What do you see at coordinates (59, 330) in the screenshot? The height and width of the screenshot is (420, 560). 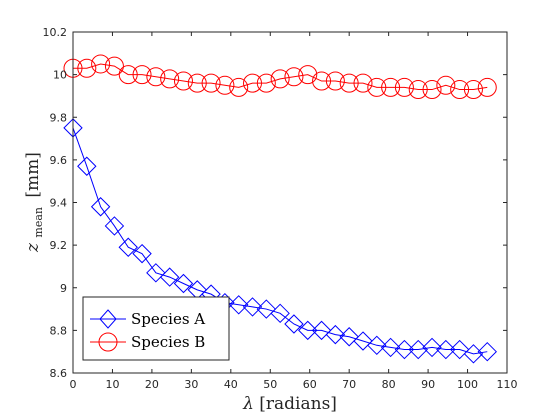 I see `y-tick-label-1: 8.8` at bounding box center [59, 330].